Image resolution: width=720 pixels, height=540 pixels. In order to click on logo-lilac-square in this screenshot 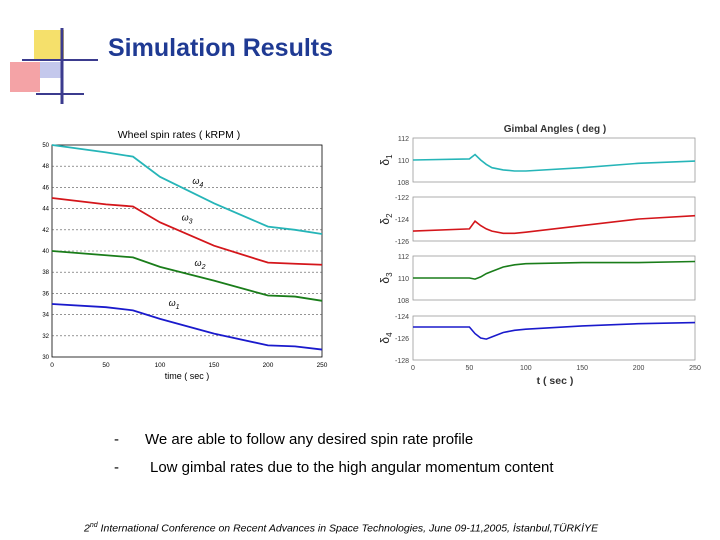, I will do `click(51, 70)`.